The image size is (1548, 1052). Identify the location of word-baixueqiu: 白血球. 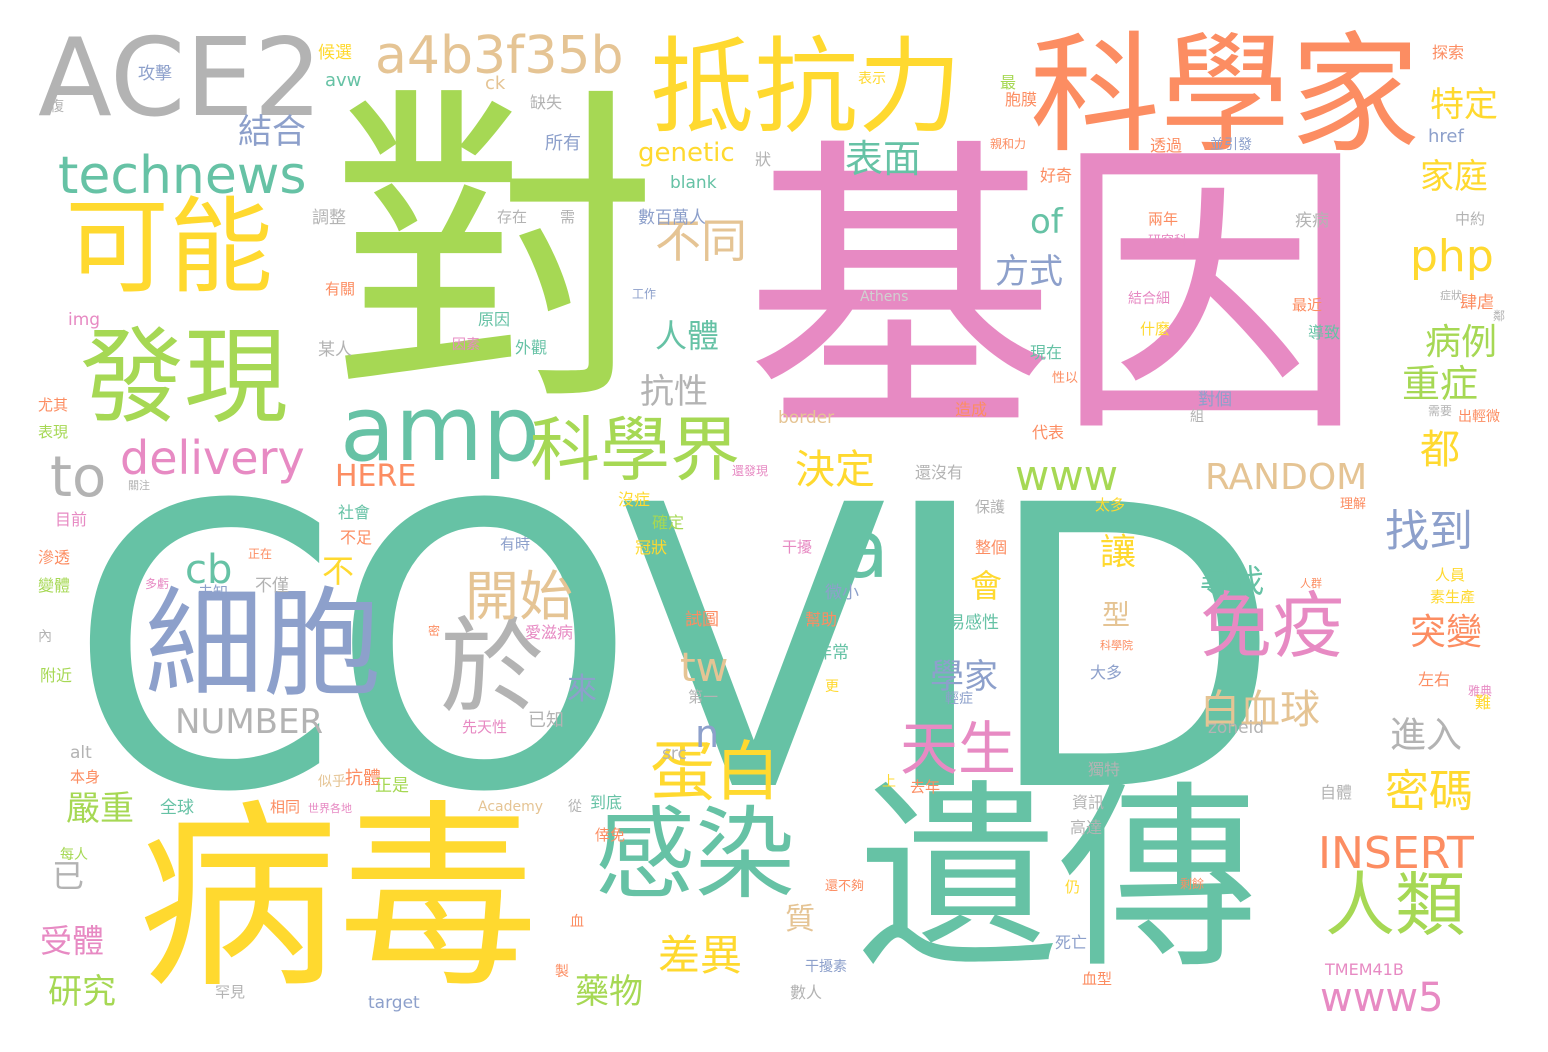
(1260, 710).